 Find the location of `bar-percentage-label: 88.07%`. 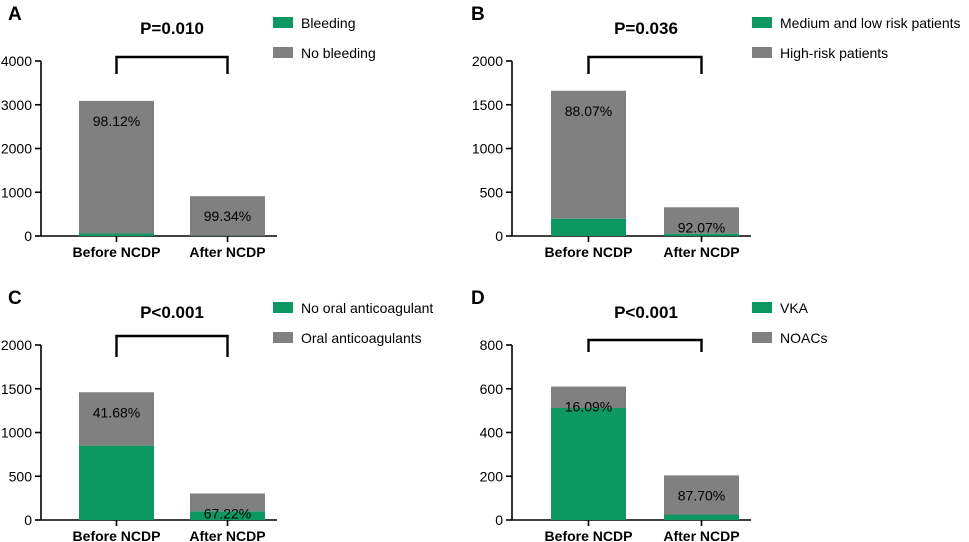

bar-percentage-label: 88.07% is located at coordinates (588, 111).